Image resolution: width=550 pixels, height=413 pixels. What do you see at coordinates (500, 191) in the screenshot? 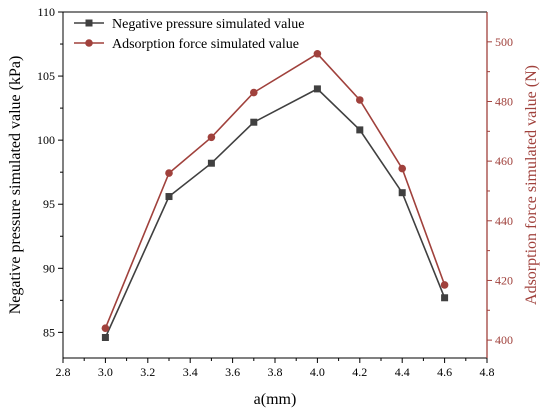
I see `y-axis-right: 400 420 440 460 480 500` at bounding box center [500, 191].